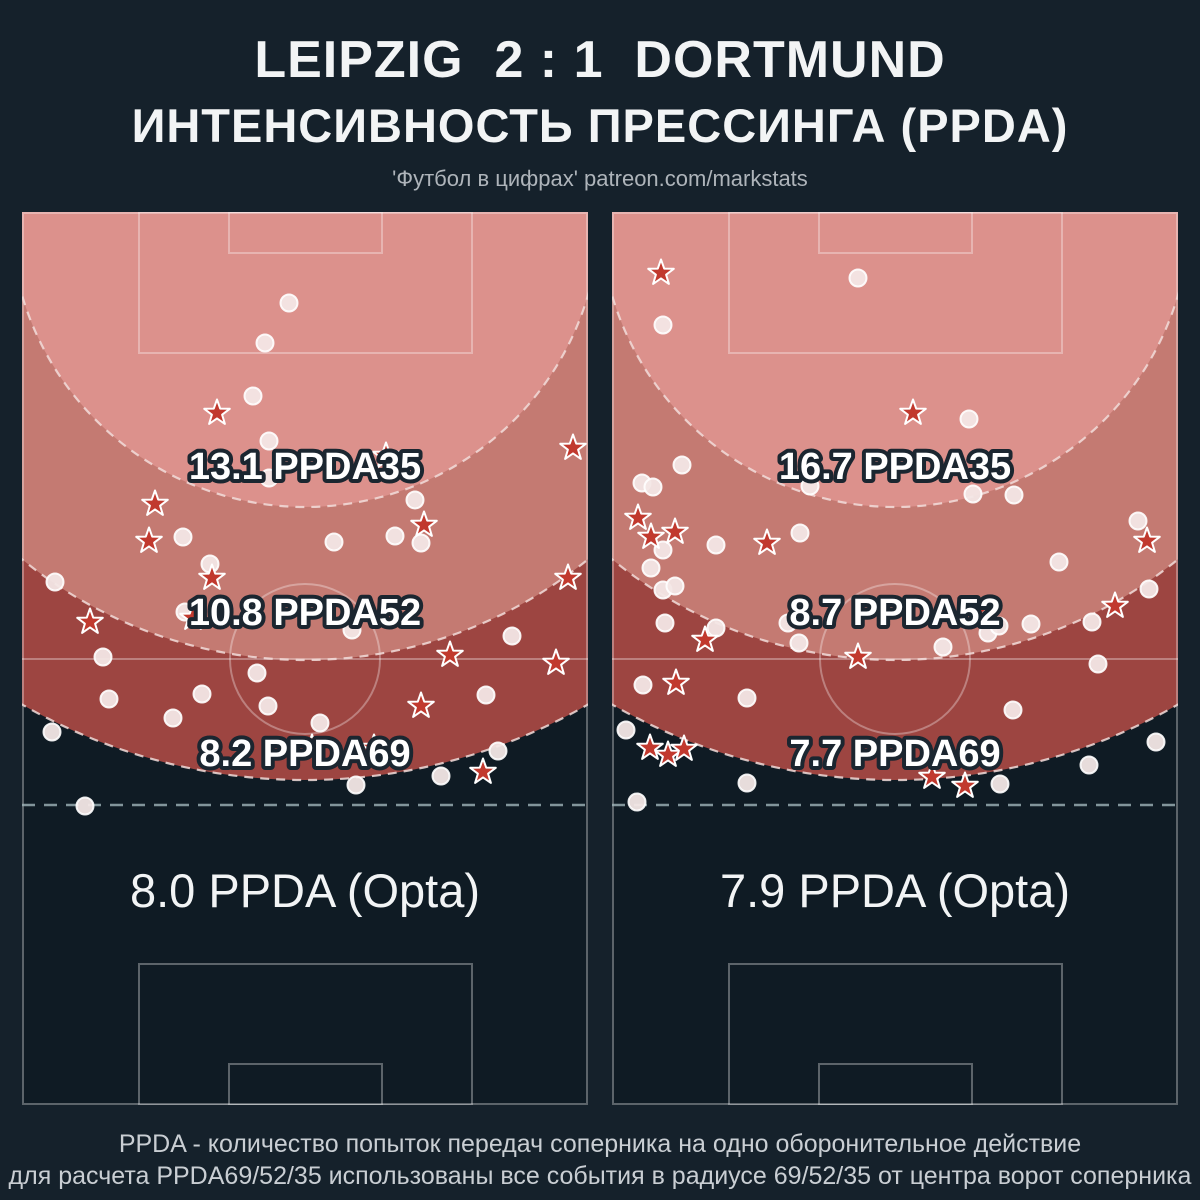  I want to click on ppda-opta-label: 7.9 PPDA (Opta), so click(895, 890).